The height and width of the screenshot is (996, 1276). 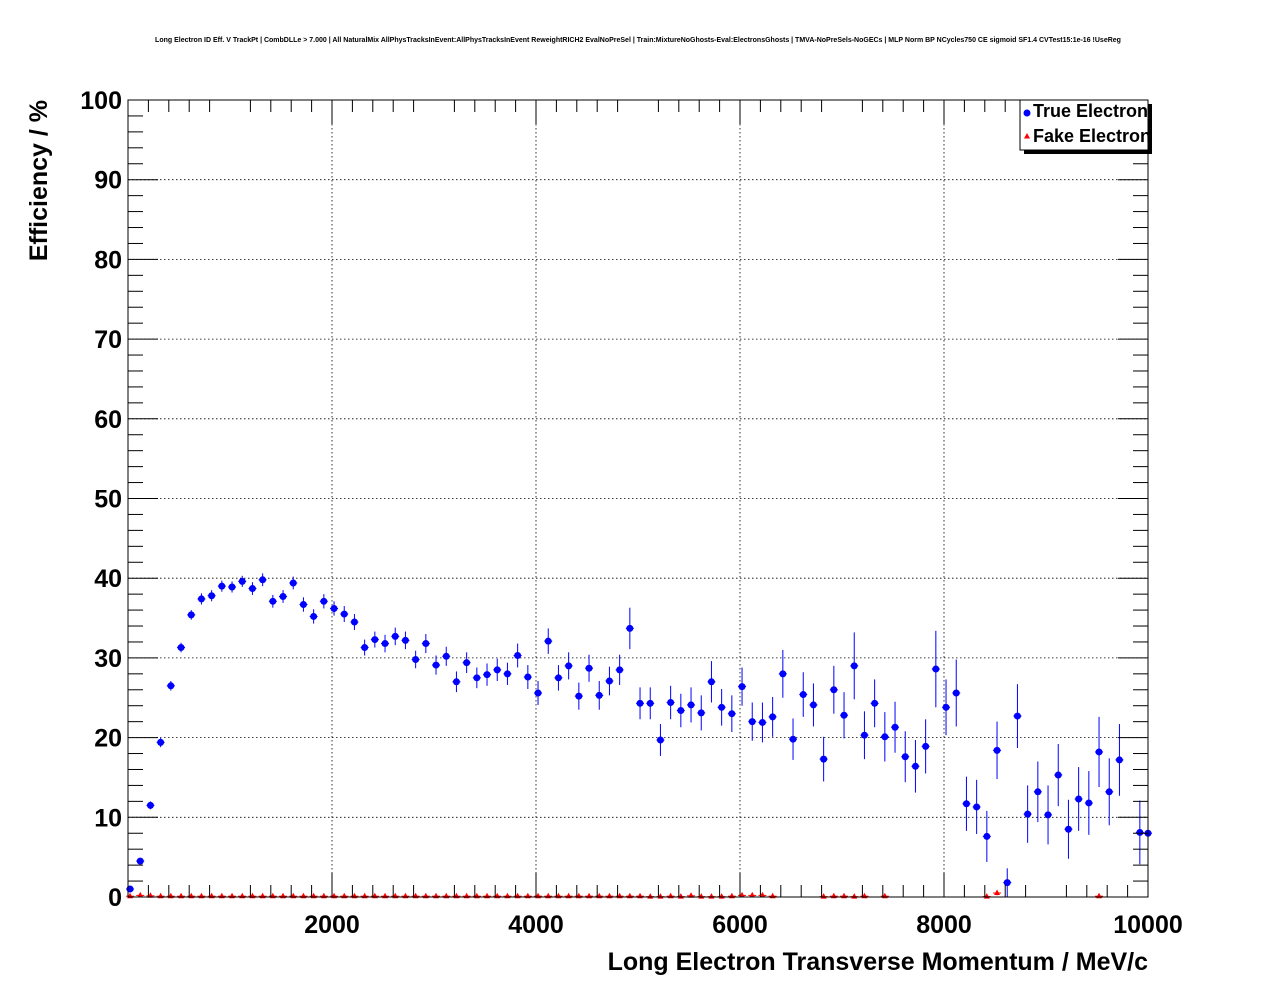 I want to click on y-tick-label: 100, so click(x=101, y=101).